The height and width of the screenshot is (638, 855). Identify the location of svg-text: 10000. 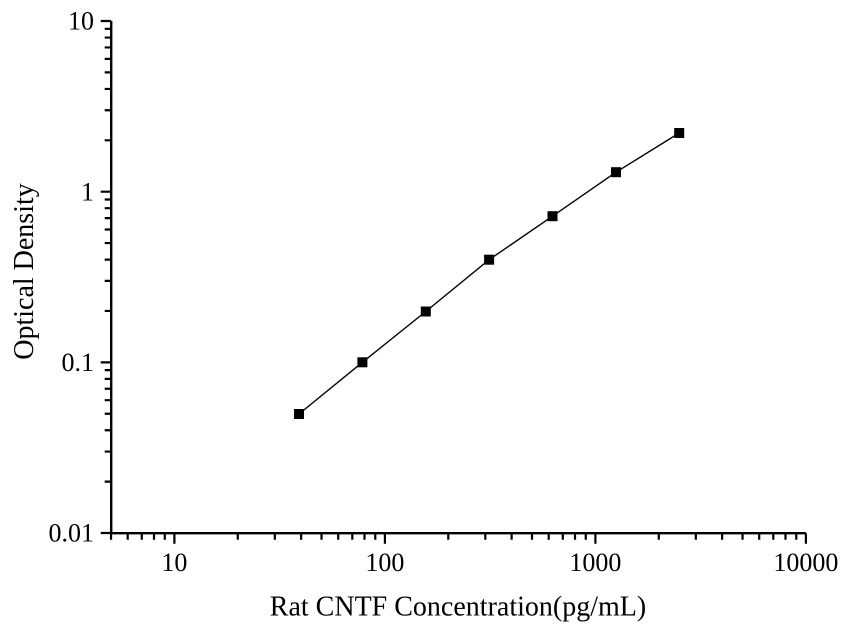
(805, 562).